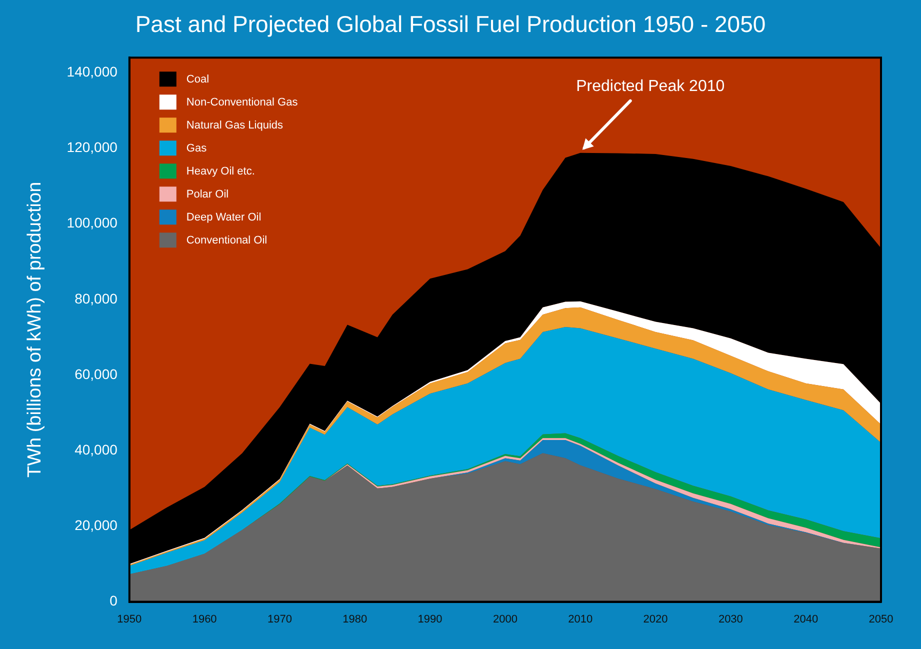  What do you see at coordinates (730, 619) in the screenshot?
I see `x-tick-label: 2030` at bounding box center [730, 619].